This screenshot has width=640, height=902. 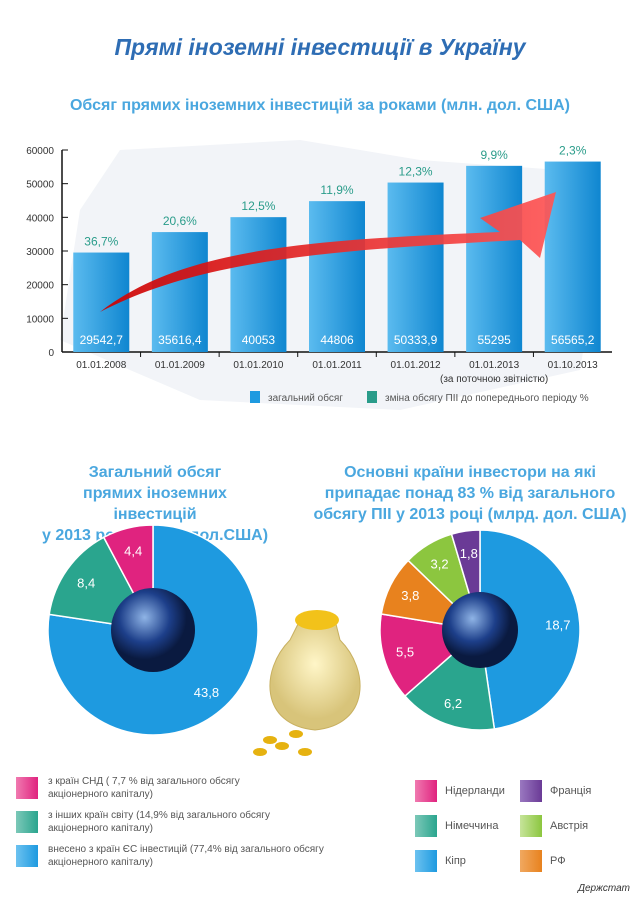 I want to click on x-tick-label: 01.10.2013, so click(x=573, y=365).